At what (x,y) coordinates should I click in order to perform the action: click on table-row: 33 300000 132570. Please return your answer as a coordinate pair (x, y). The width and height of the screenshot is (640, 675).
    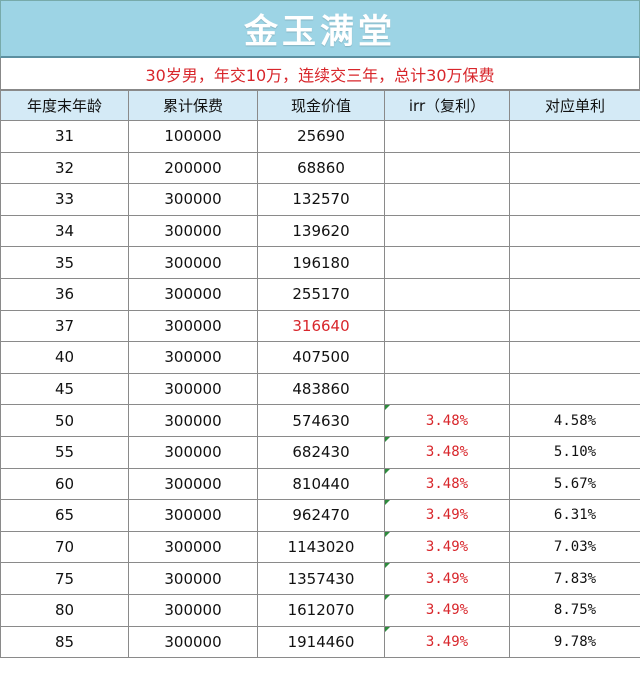
    Looking at the image, I should click on (320, 199).